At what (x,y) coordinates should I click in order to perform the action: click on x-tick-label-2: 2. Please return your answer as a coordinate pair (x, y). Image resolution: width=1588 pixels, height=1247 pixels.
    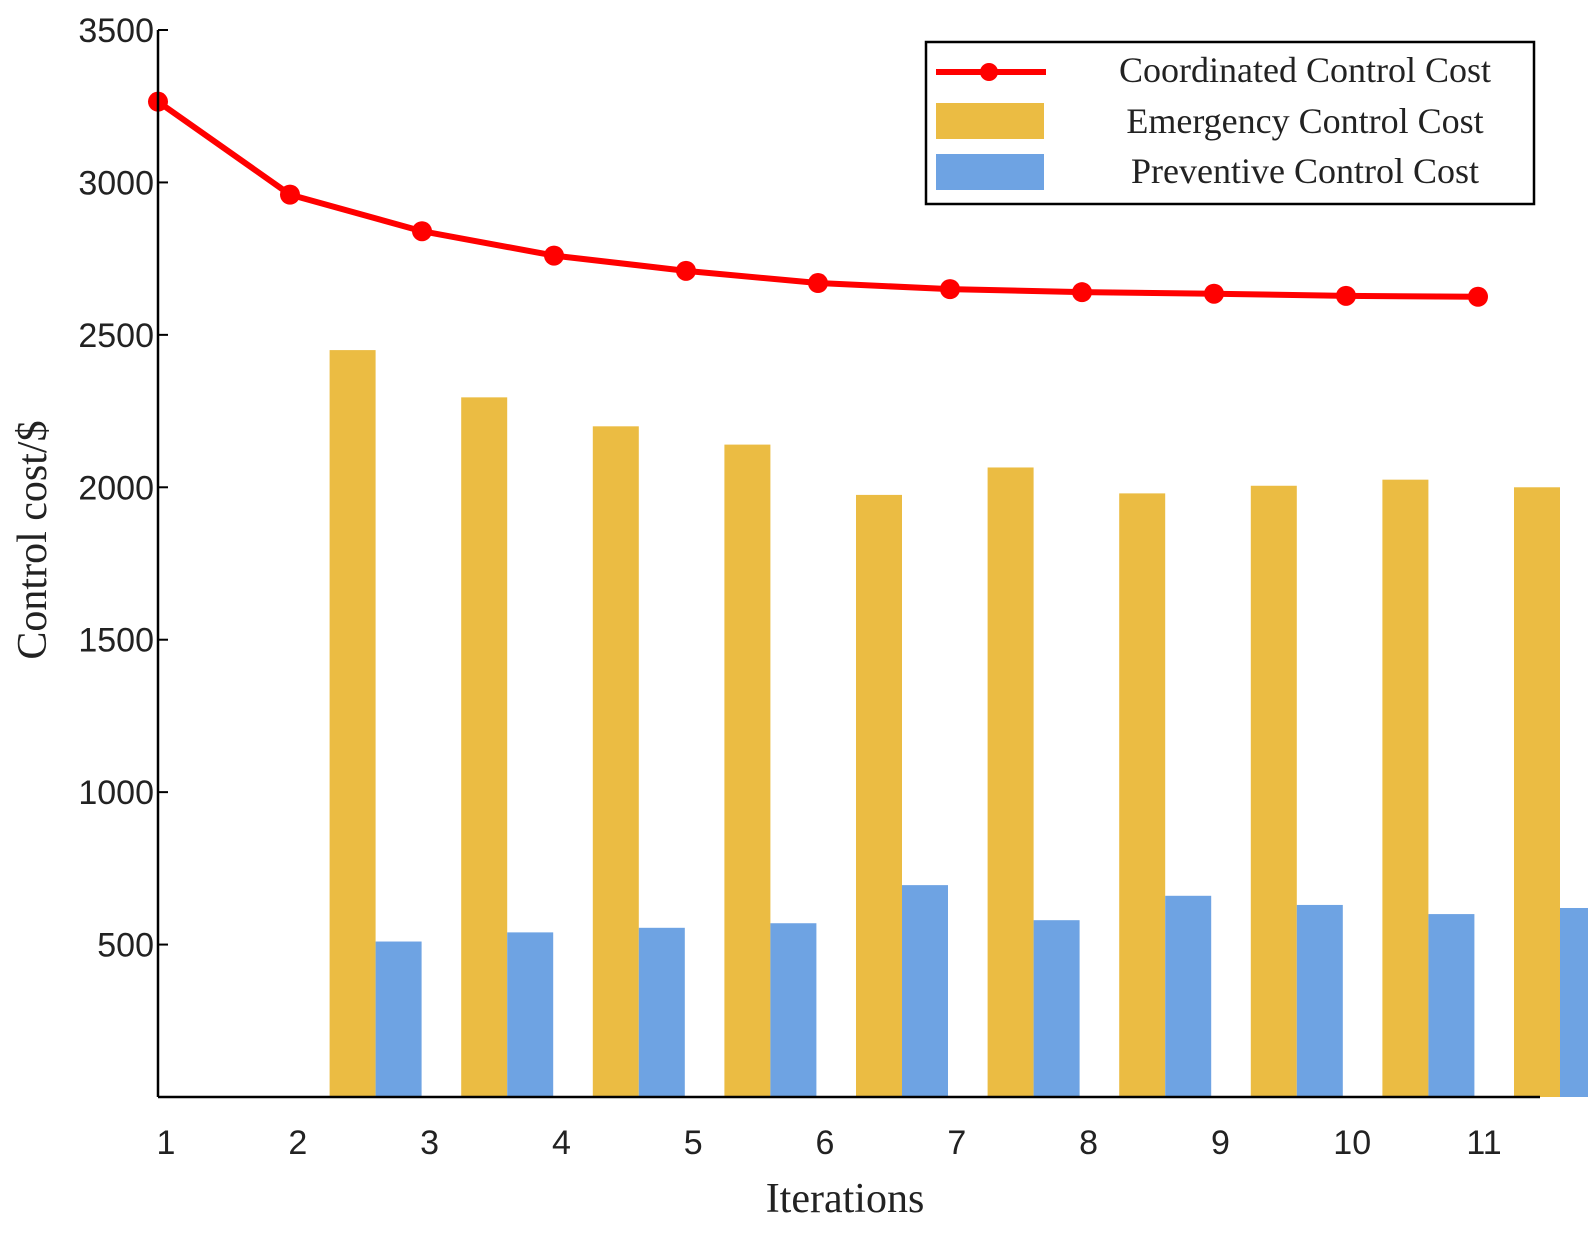
    Looking at the image, I should click on (297, 1143).